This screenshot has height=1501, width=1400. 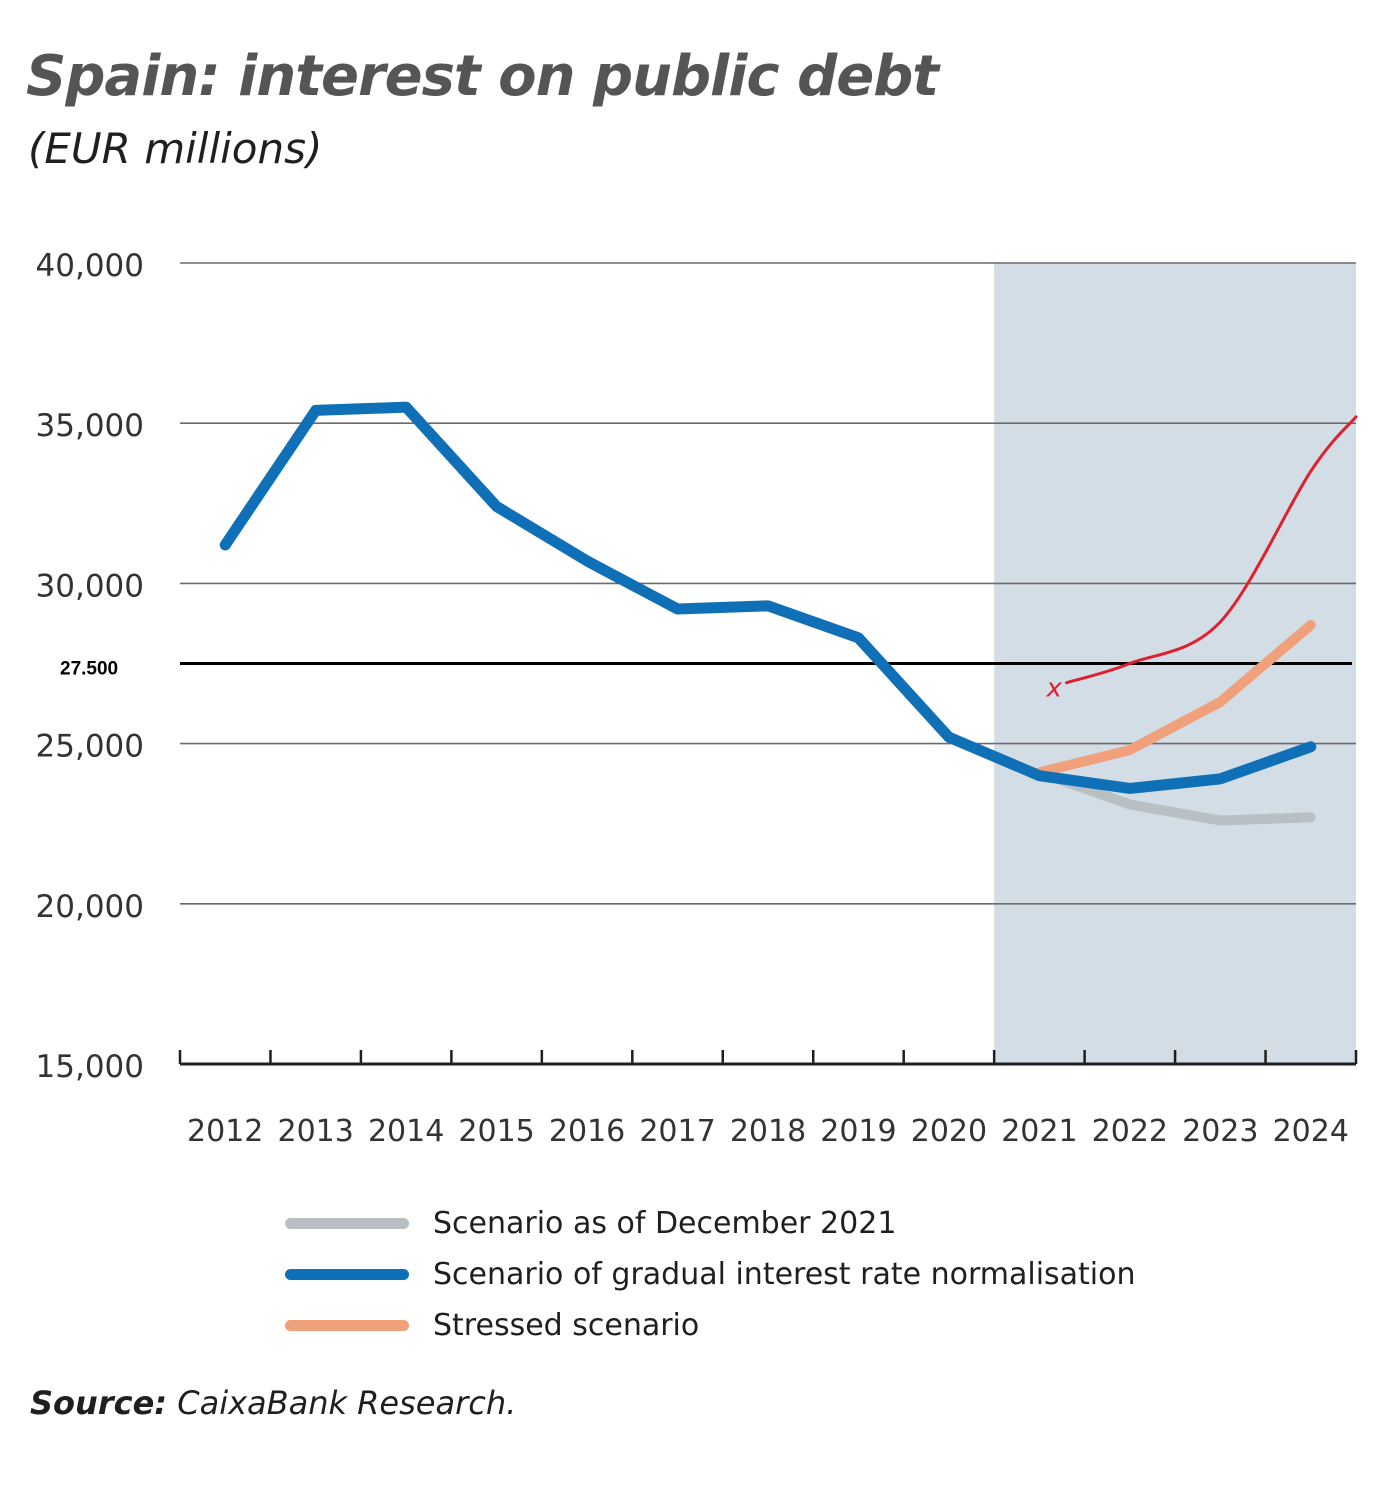 What do you see at coordinates (587, 1131) in the screenshot?
I see `x-tick-label: 2016` at bounding box center [587, 1131].